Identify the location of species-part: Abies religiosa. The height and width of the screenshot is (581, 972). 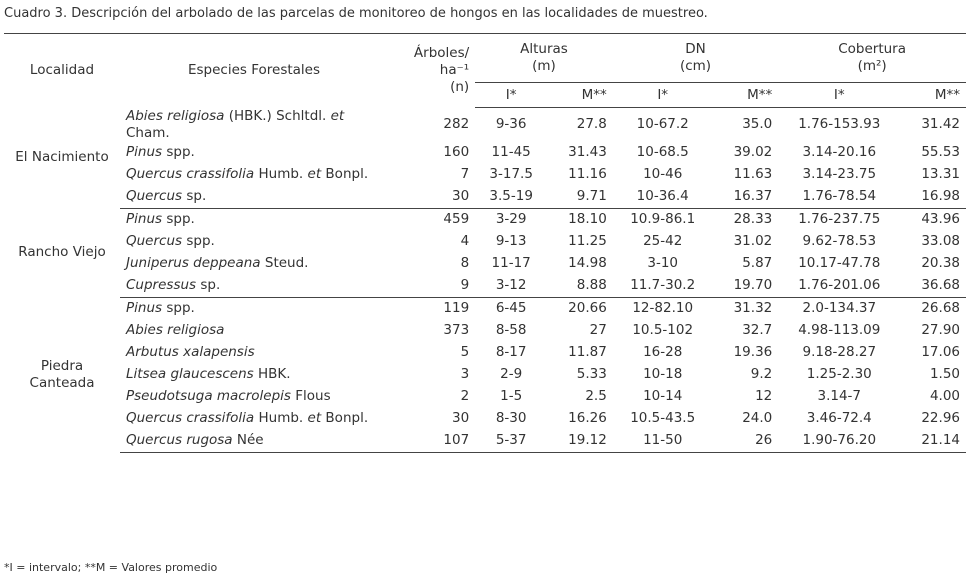
(175, 115).